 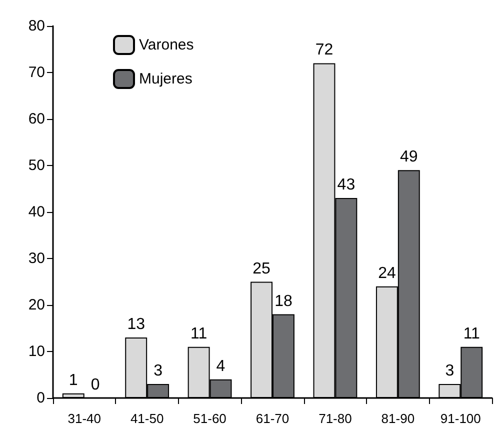 I want to click on x-tick-label: 91-100, so click(x=460, y=418).